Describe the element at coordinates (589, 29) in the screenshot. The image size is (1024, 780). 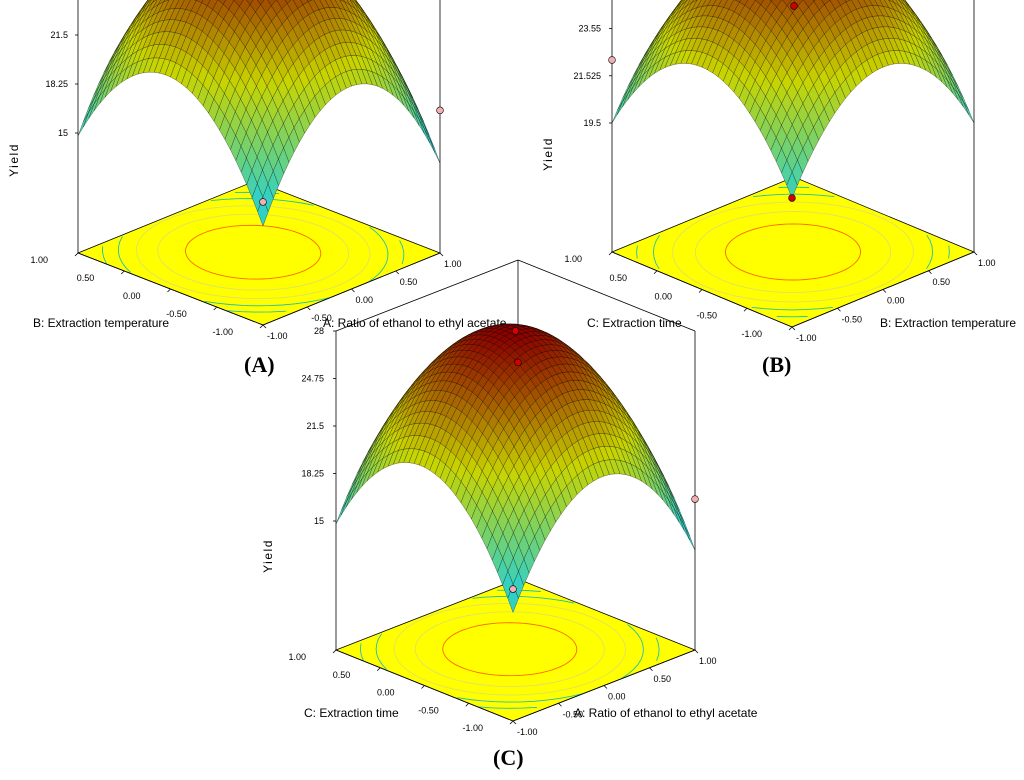
I see `z-tick-label: 23.55` at that location.